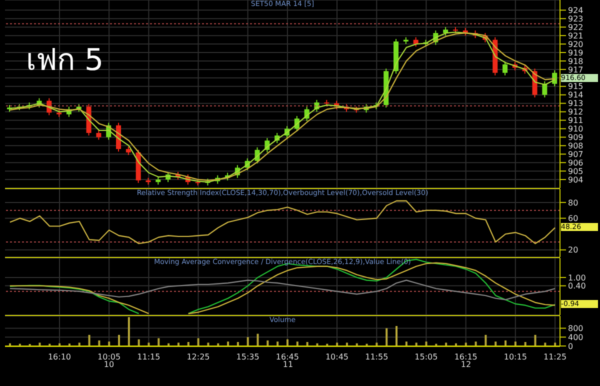 The image size is (600, 386). What do you see at coordinates (577, 286) in the screenshot?
I see `y-tick-label: 0.40` at bounding box center [577, 286].